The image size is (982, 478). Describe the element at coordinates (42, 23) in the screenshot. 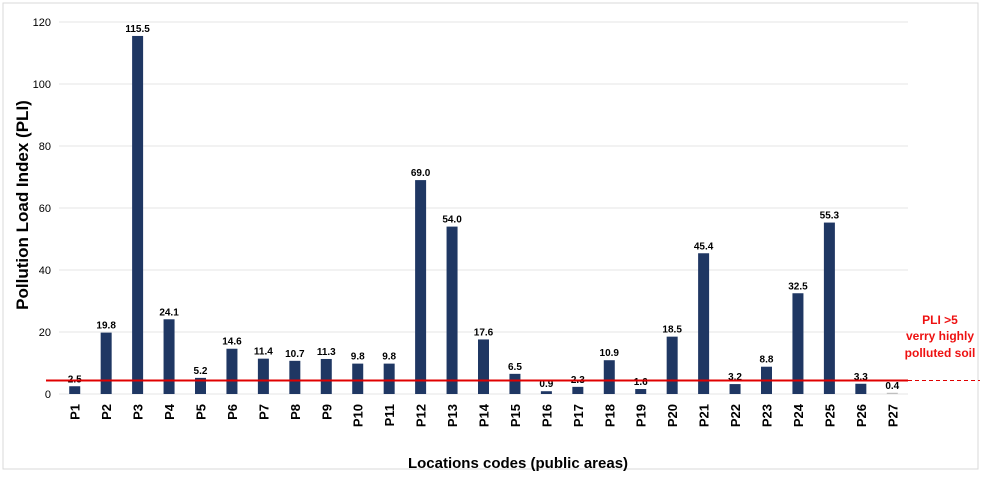

I see `y-tick-label: 120` at that location.